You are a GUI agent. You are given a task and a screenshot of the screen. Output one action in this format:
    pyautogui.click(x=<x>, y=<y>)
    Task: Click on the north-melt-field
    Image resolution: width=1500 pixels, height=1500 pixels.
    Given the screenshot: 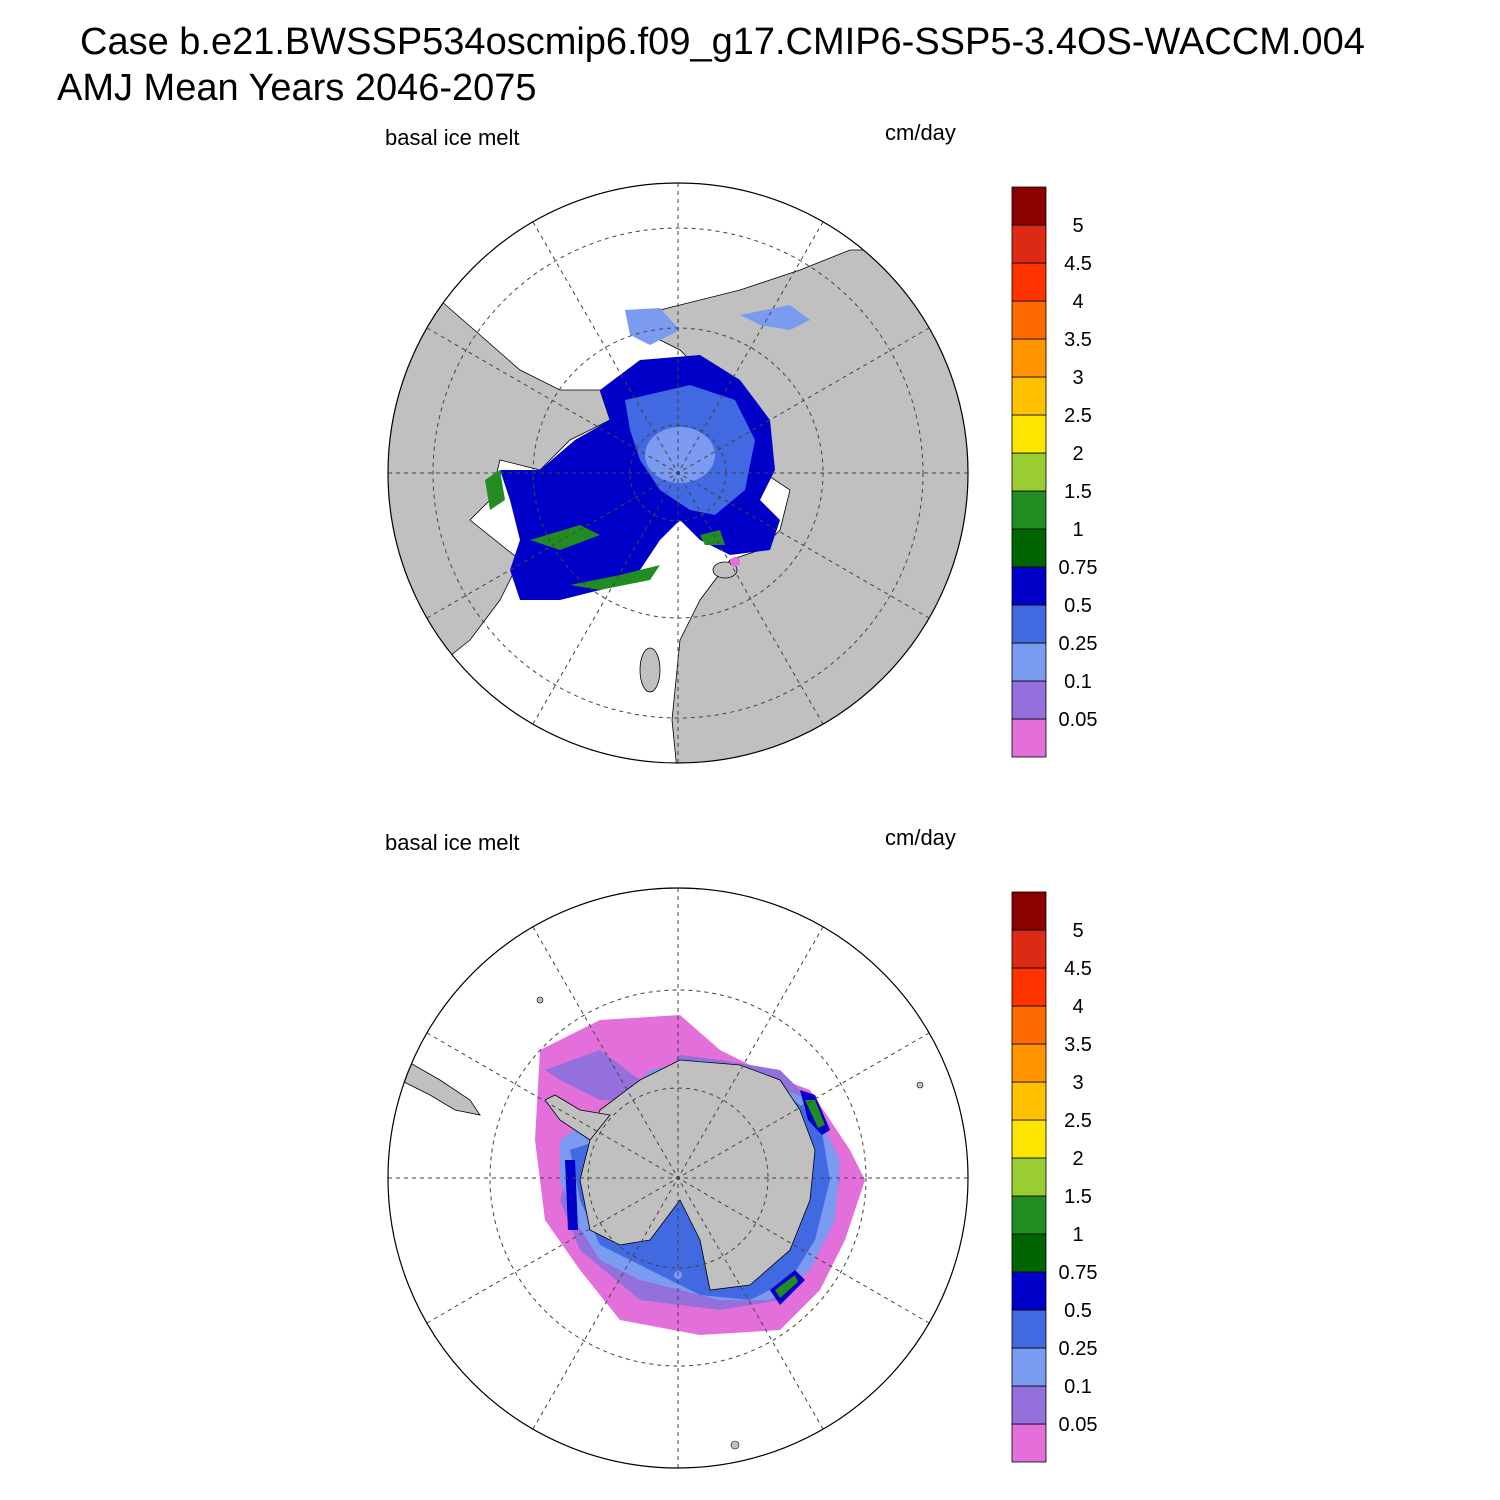 What is the action you would take?
    pyautogui.click(x=647, y=452)
    